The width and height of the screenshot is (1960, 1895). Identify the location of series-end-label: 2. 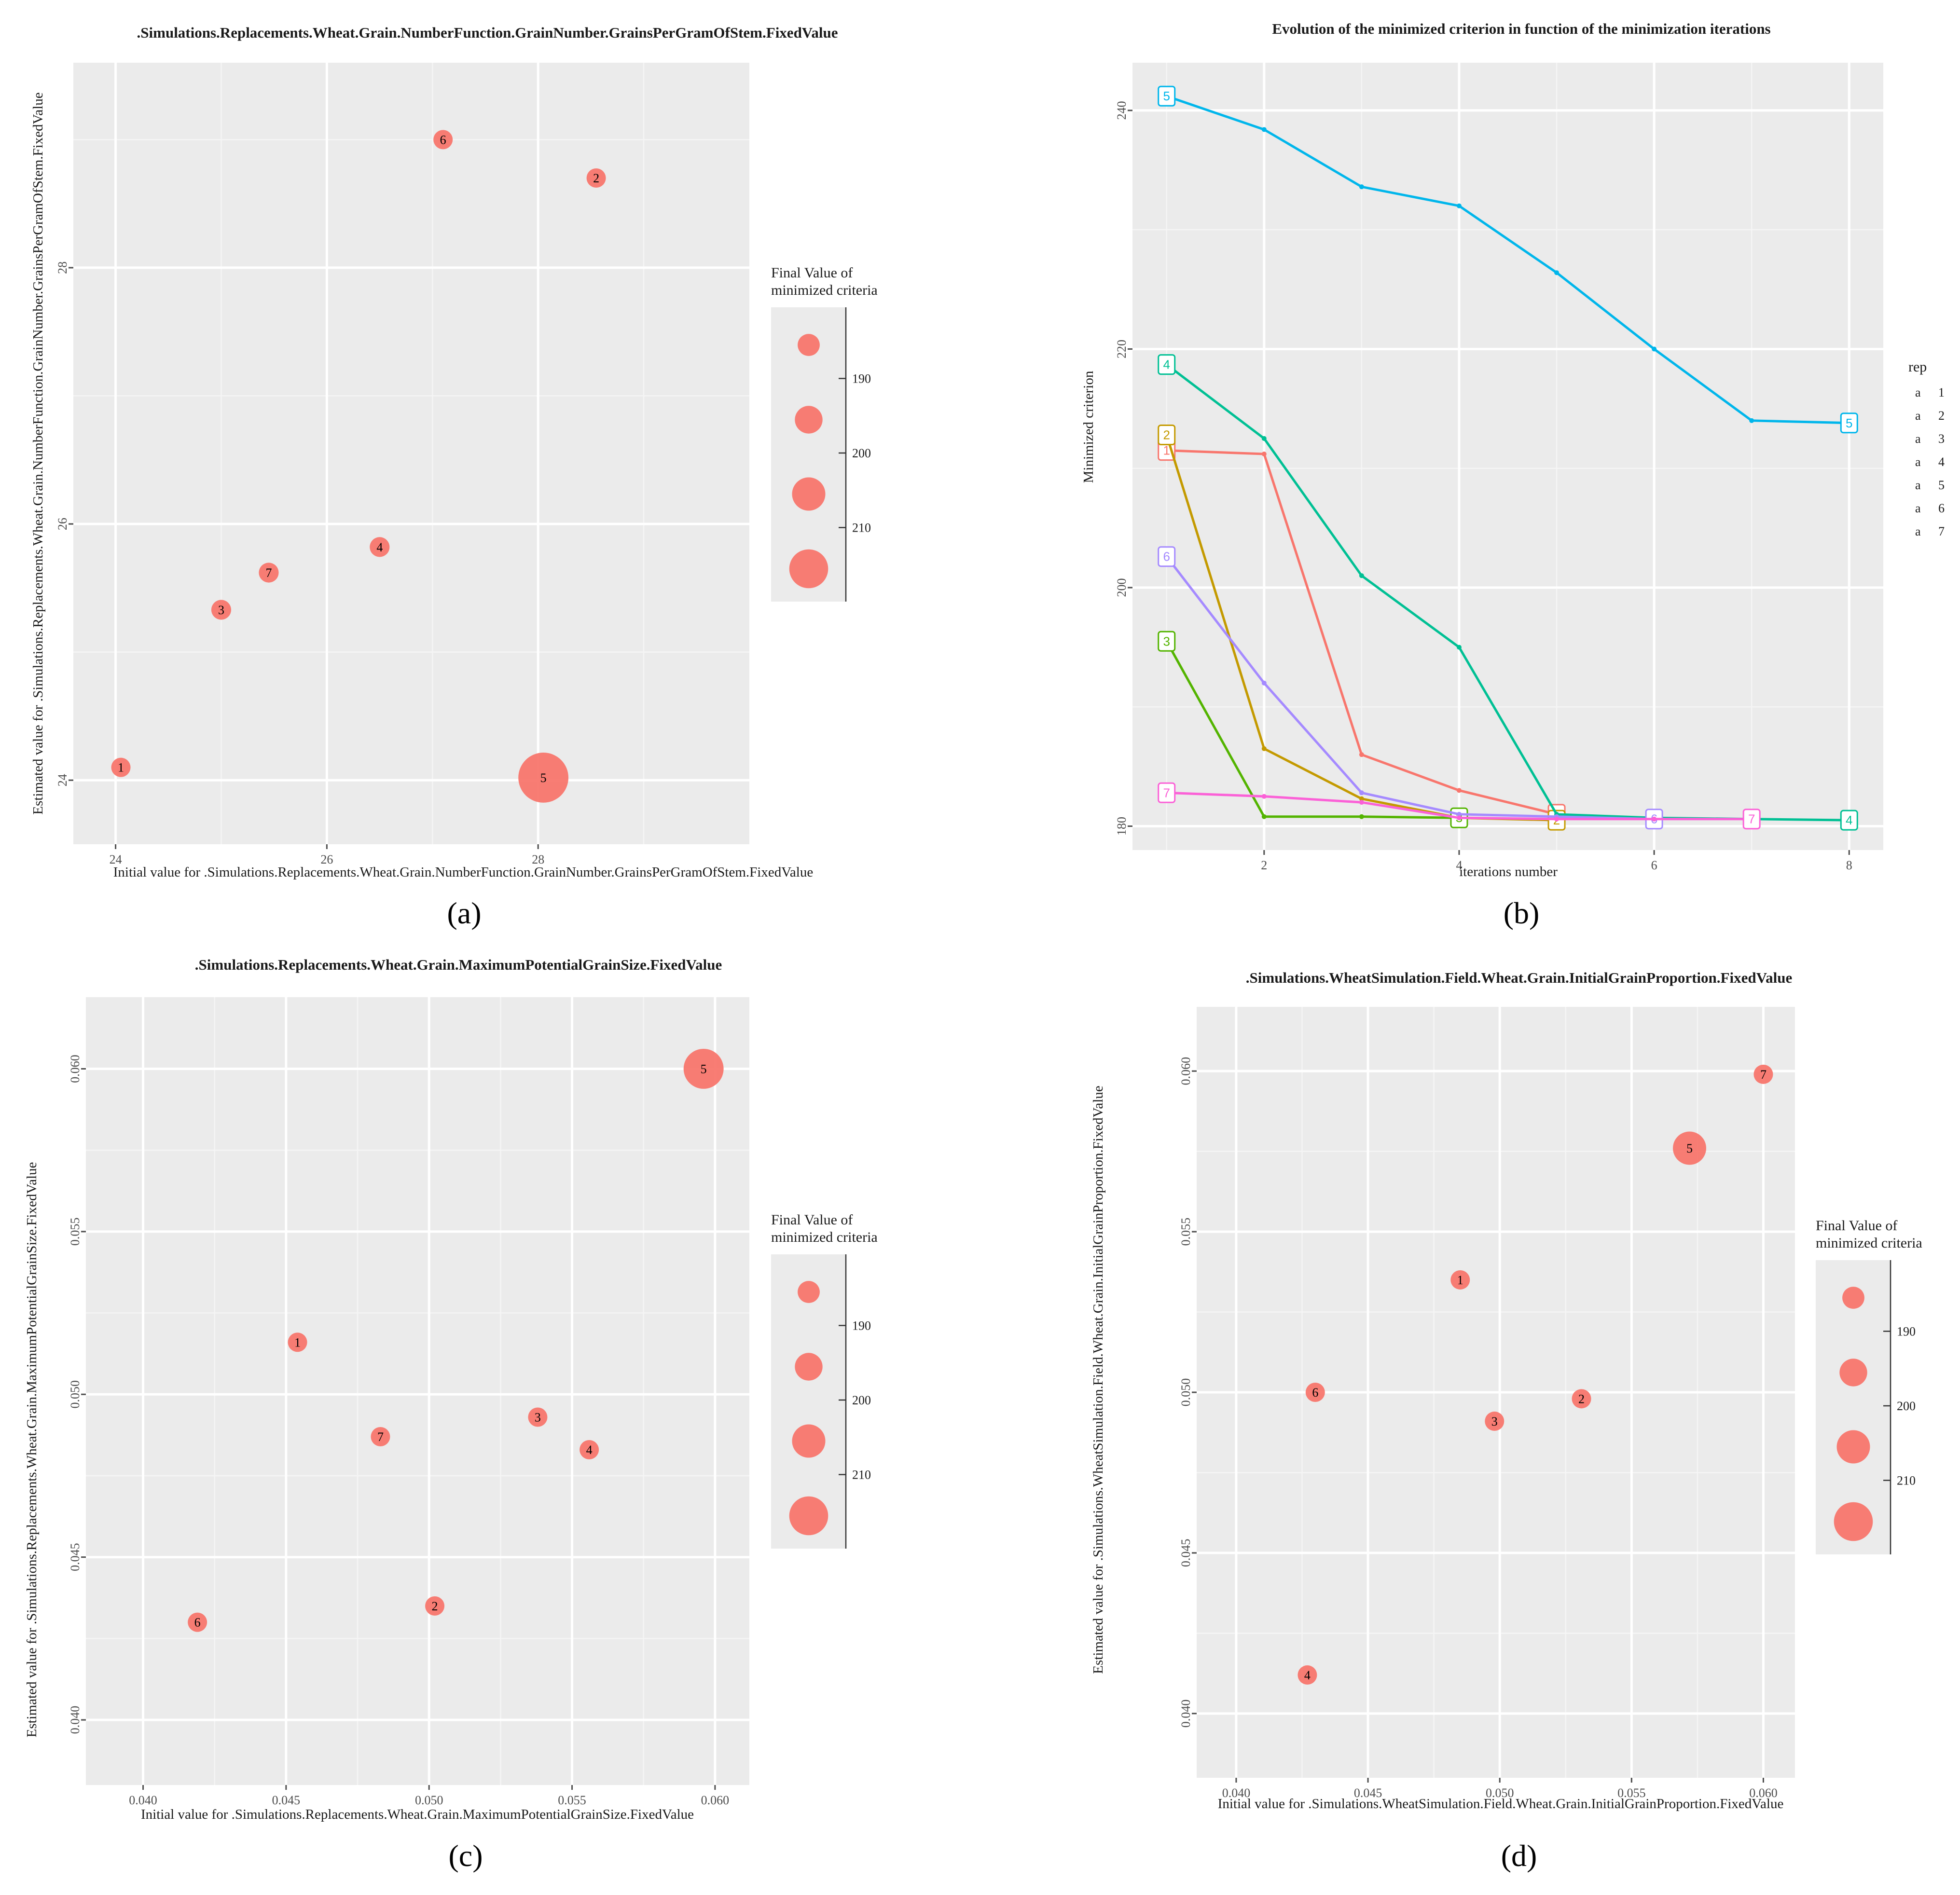
(1166, 435).